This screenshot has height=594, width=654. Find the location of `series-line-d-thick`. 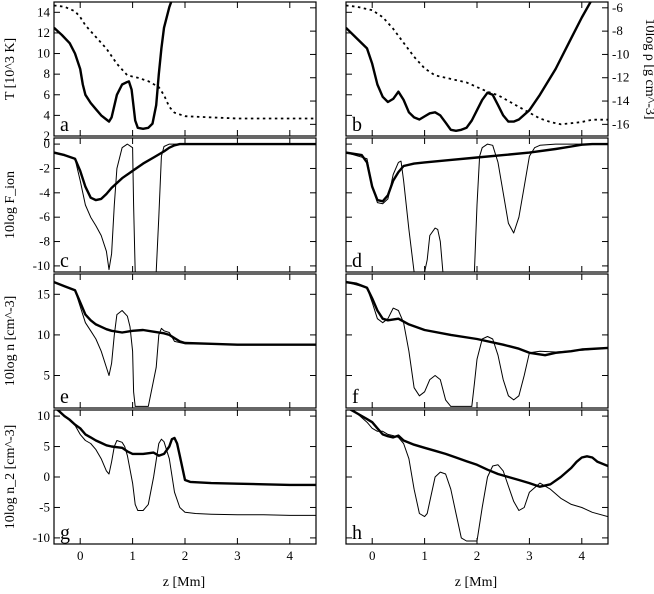

series-line-d-thick is located at coordinates (477, 172).